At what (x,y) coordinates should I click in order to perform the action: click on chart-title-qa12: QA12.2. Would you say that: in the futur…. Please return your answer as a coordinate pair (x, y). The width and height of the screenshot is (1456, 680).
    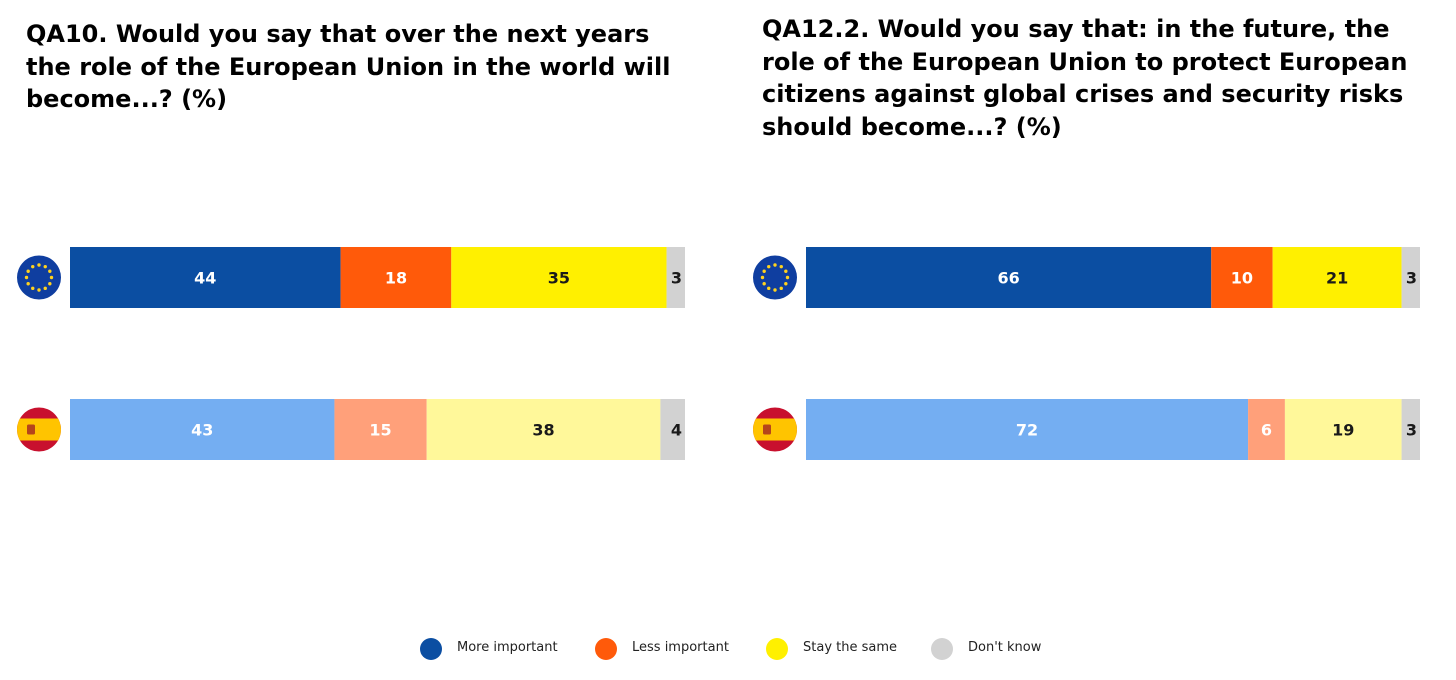
    Looking at the image, I should click on (1085, 78).